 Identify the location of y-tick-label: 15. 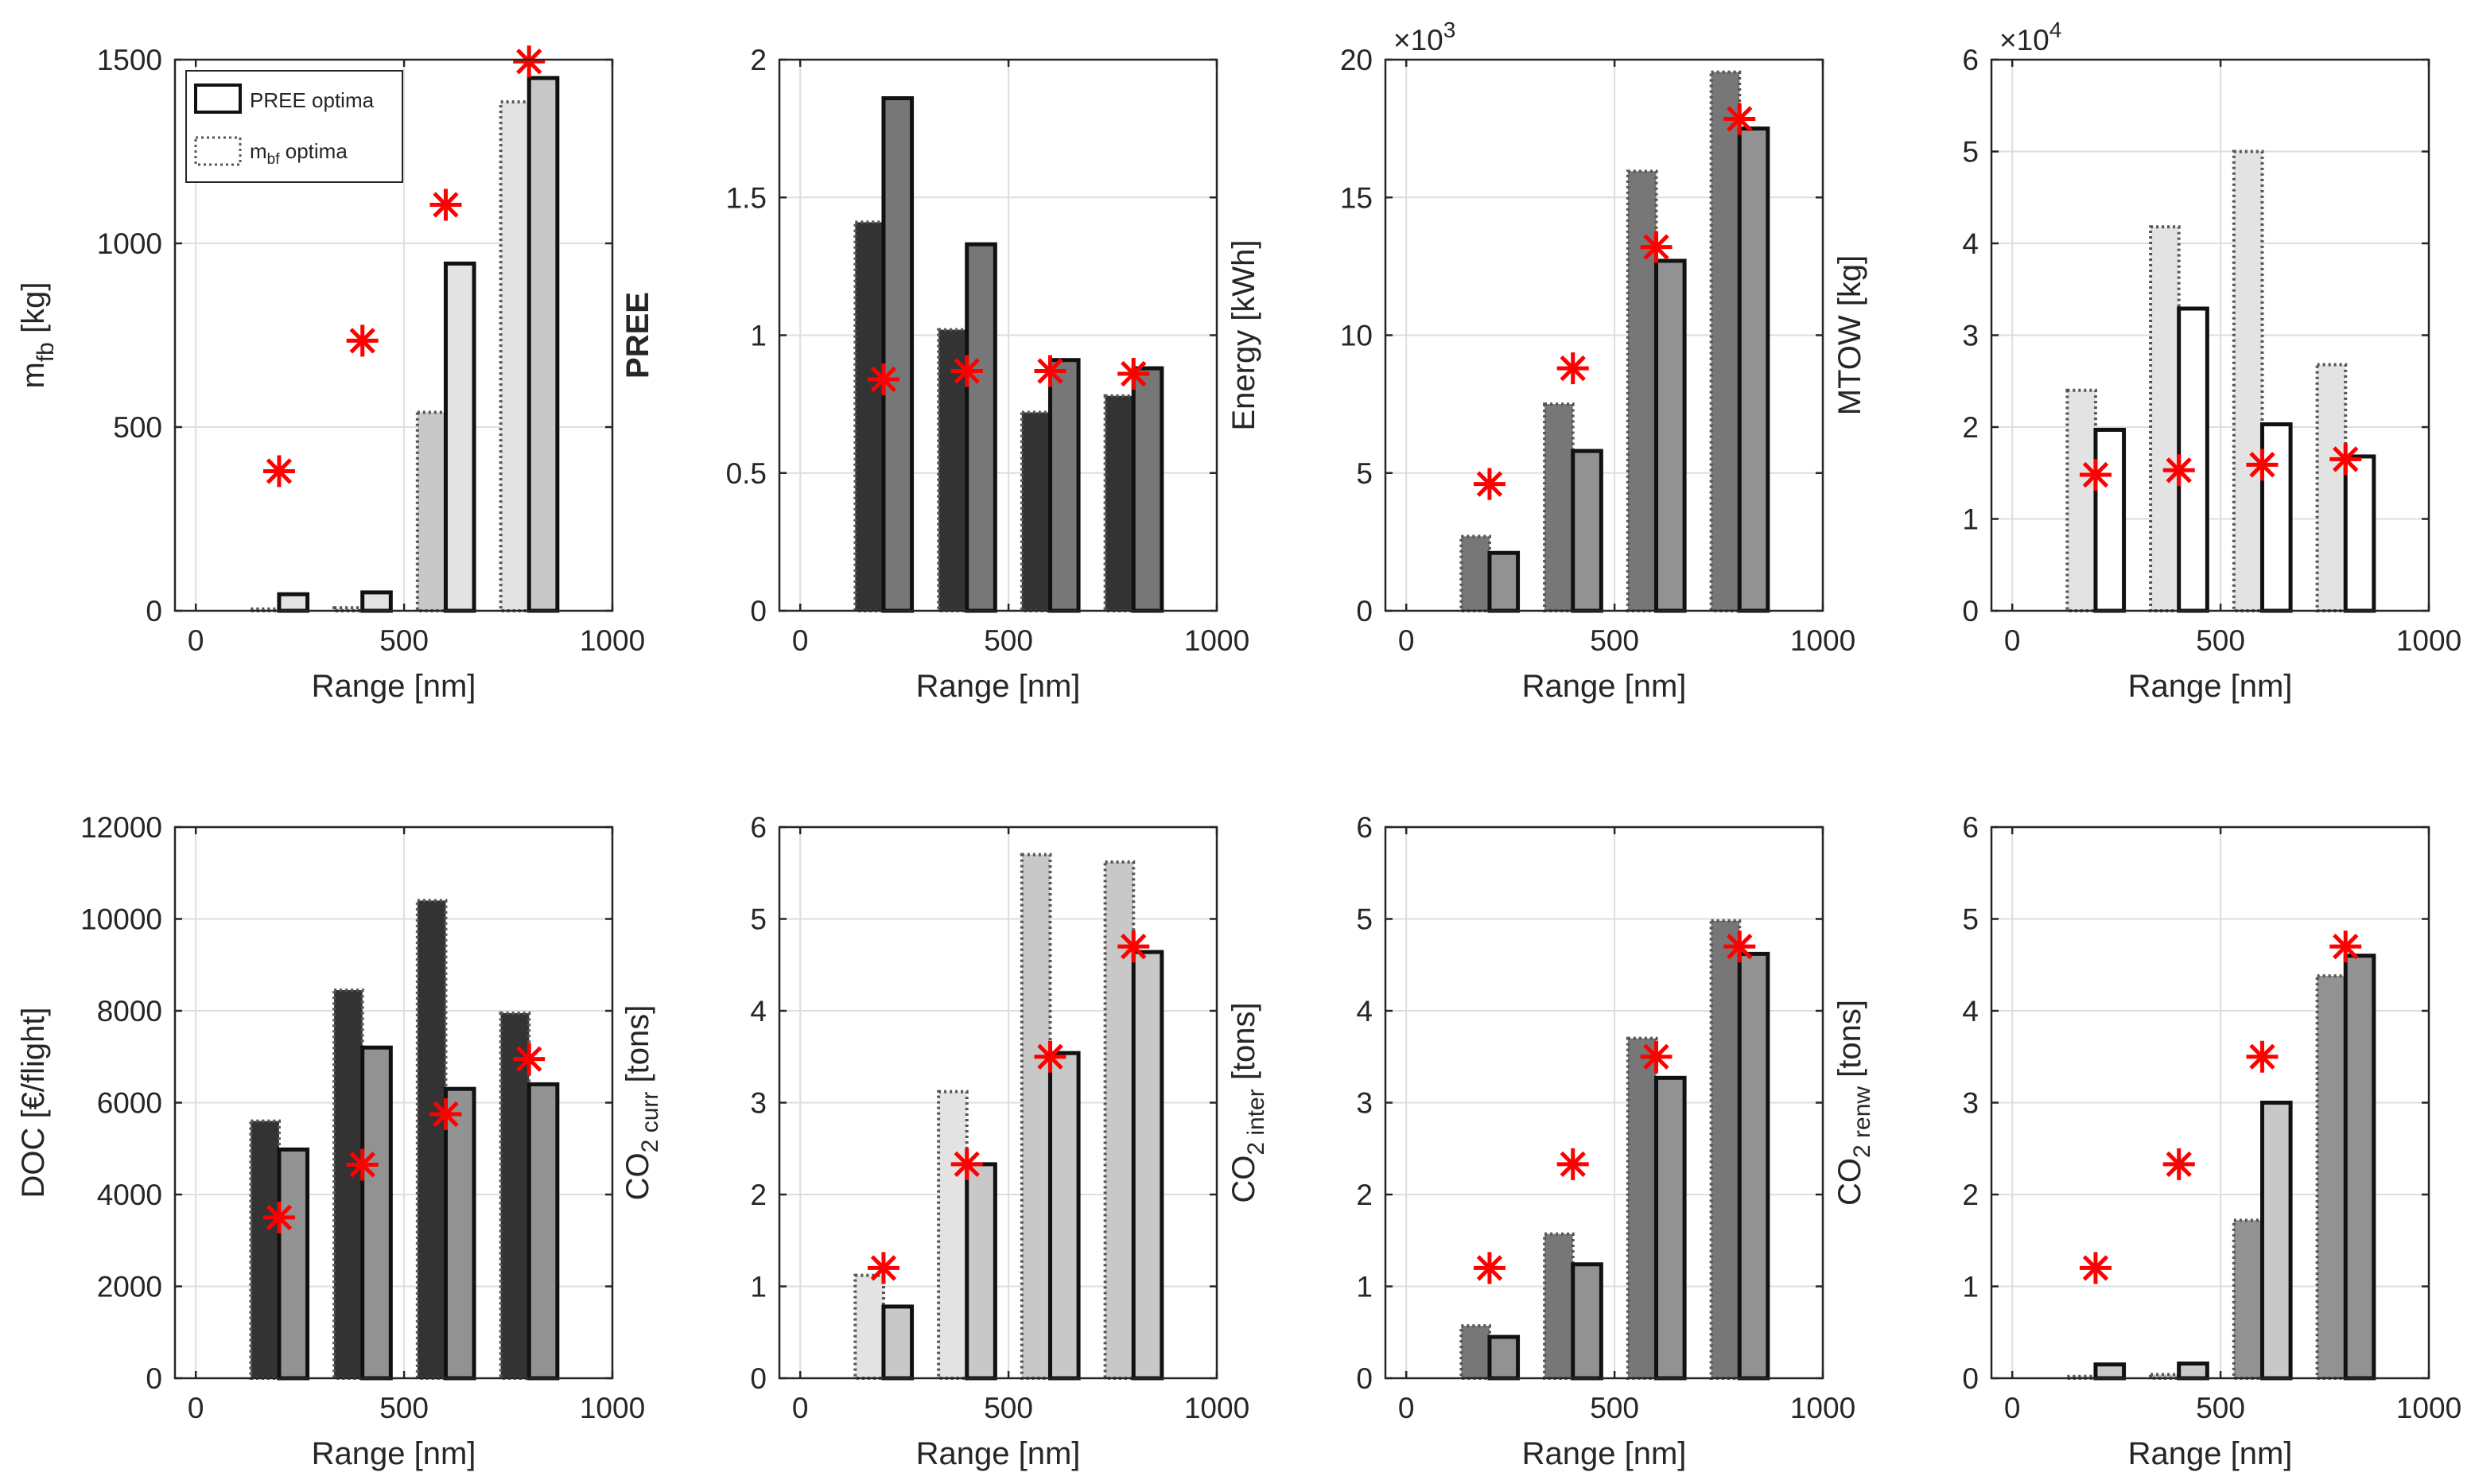
(1356, 197).